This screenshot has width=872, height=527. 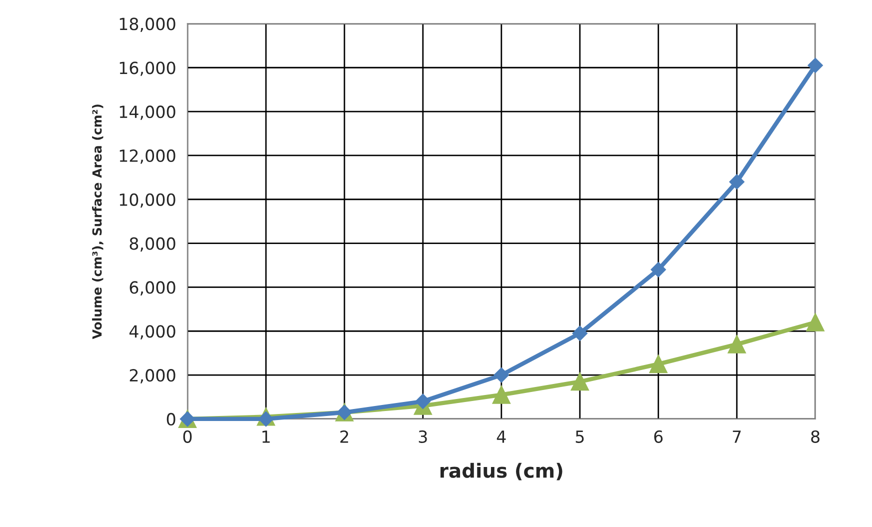 I want to click on y-tick-label: 2,000, so click(x=153, y=376).